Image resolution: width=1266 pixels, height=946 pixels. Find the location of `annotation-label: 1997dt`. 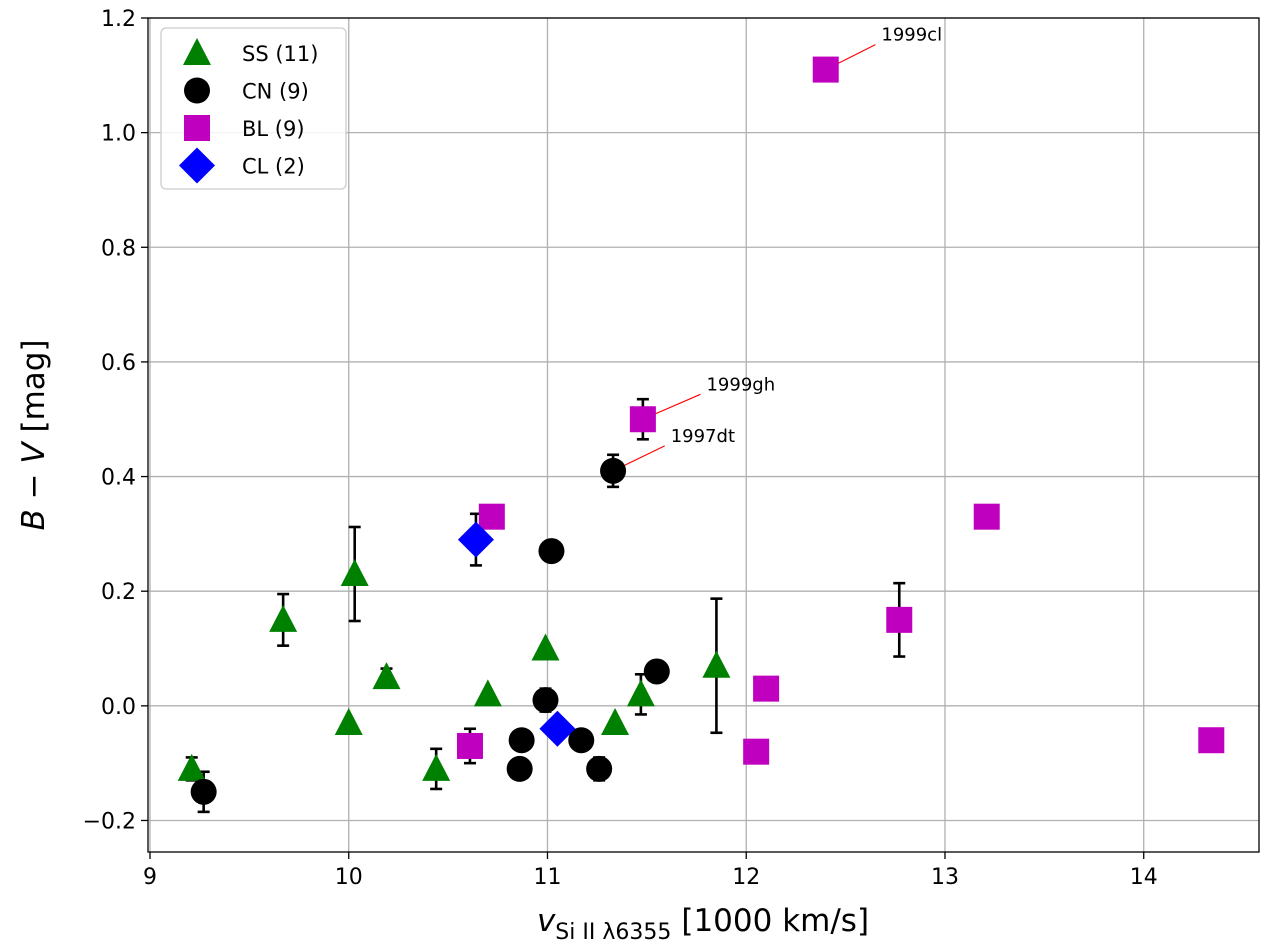

annotation-label: 1997dt is located at coordinates (703, 436).